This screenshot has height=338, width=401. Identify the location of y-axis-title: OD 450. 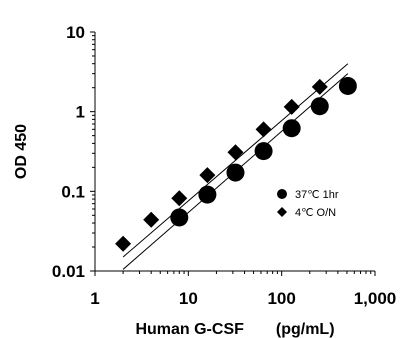
(21, 151).